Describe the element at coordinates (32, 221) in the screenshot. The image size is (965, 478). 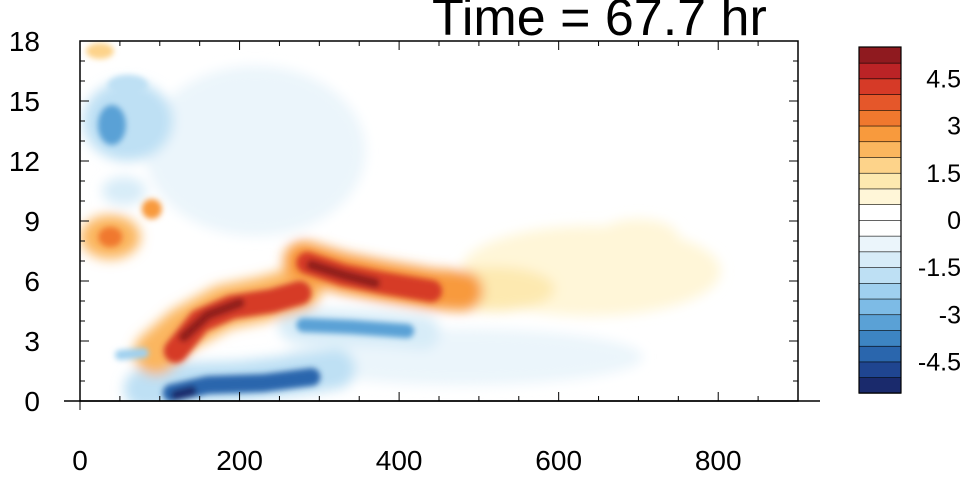
I see `y-tick-label: 9` at that location.